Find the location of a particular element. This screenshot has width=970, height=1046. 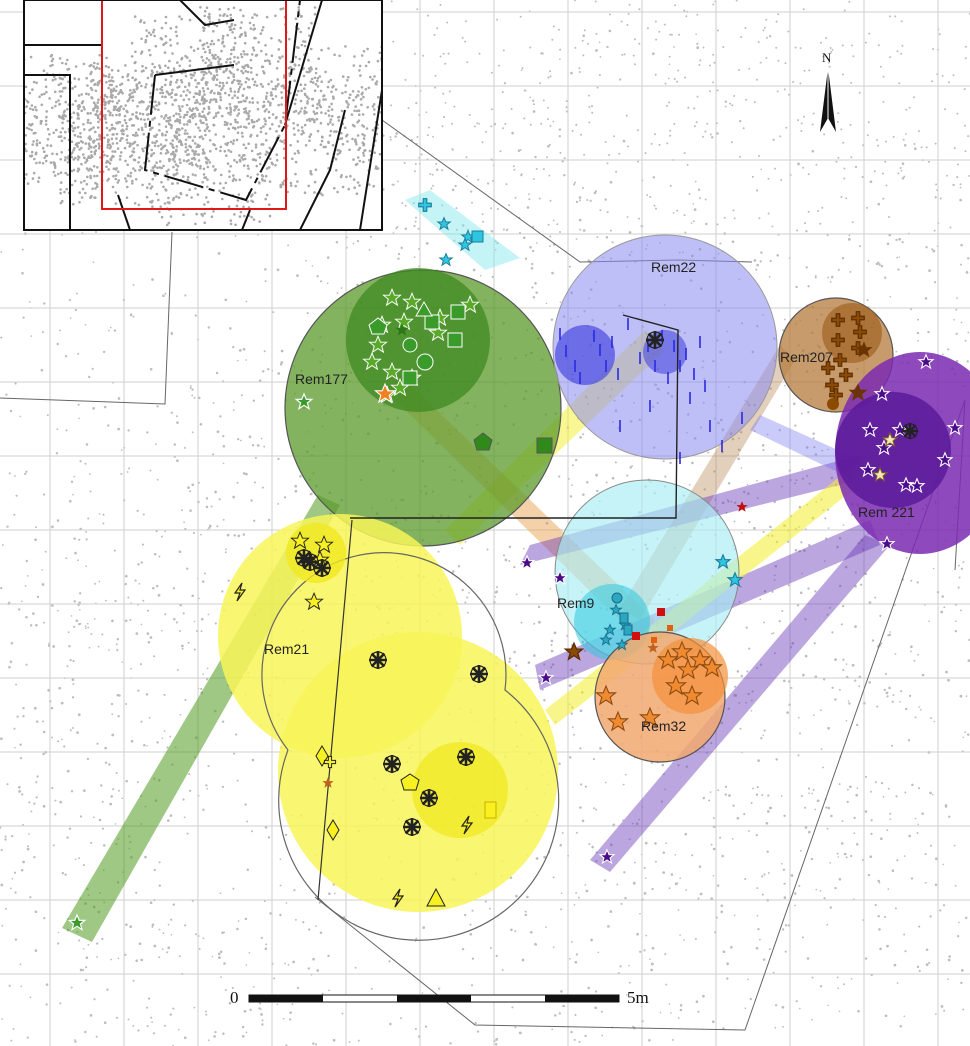

label-rem21: Rem21 is located at coordinates (286, 649).